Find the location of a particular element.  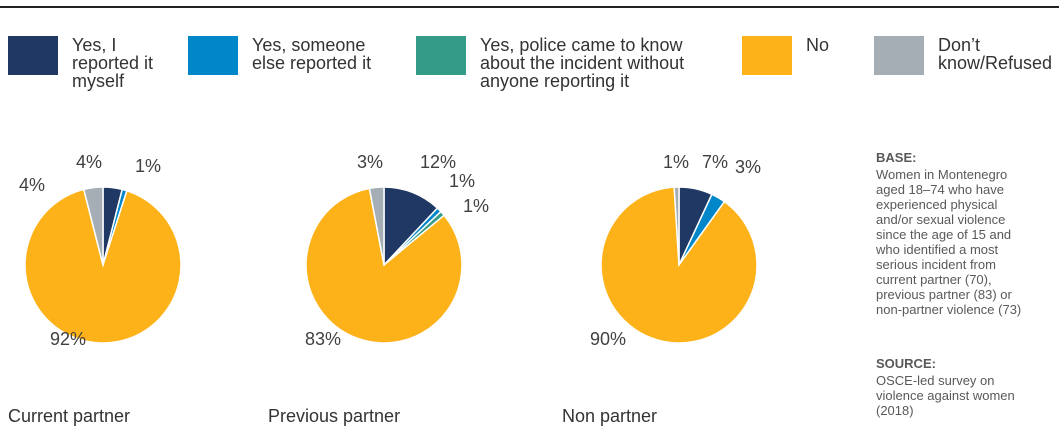

base-line: since the age of 15 and is located at coordinates (944, 234).